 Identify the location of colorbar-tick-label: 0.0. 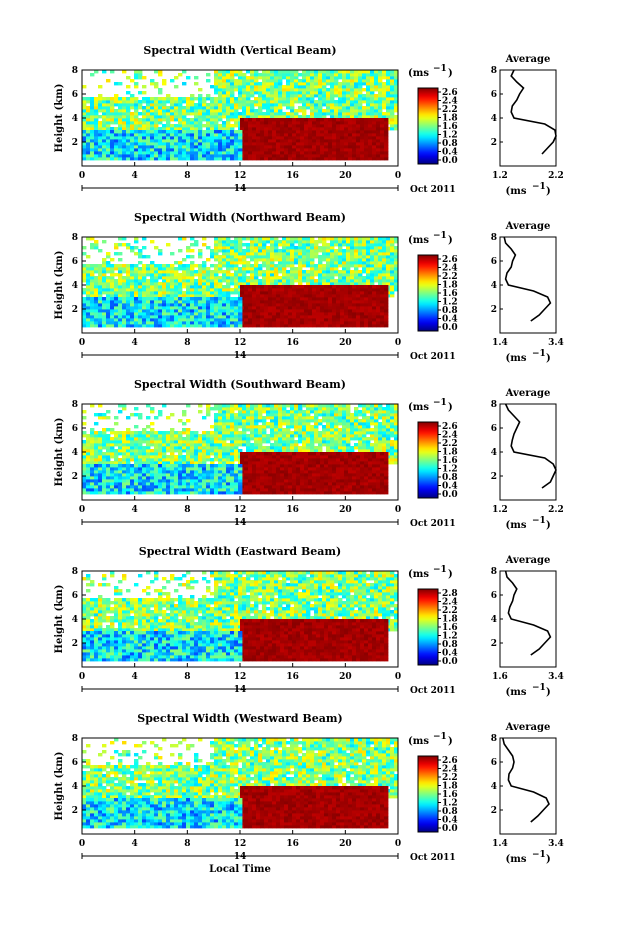
(450, 328).